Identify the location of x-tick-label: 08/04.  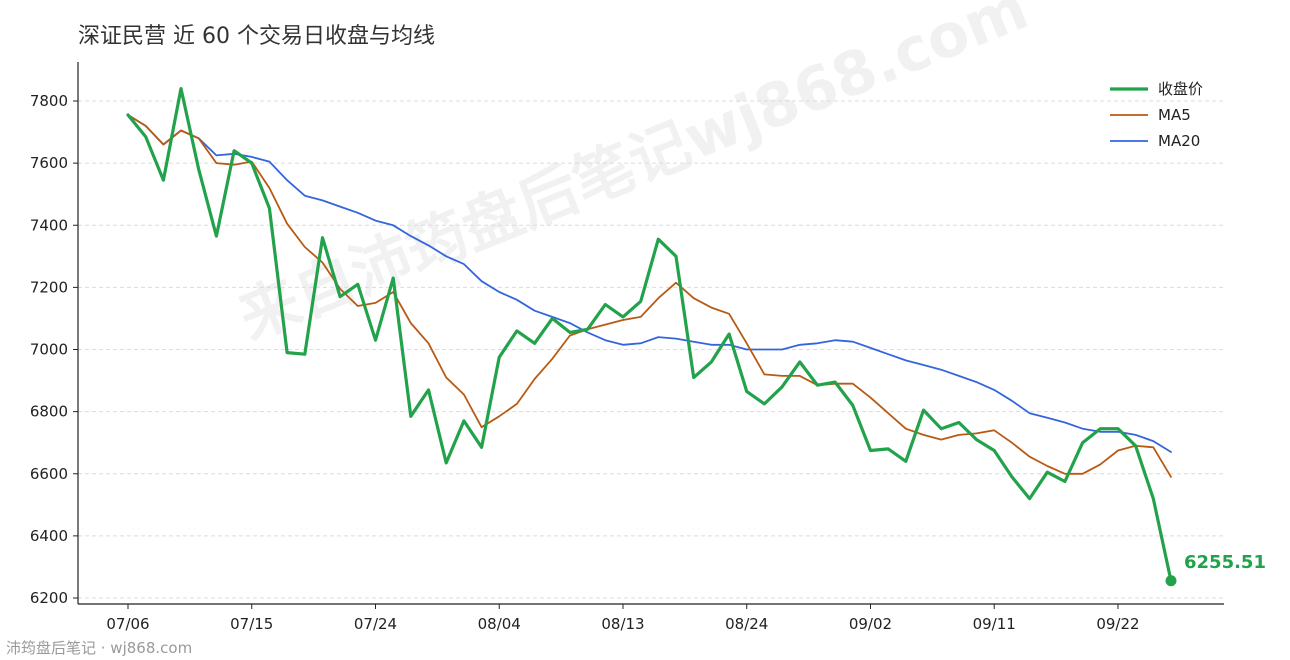
(499, 624).